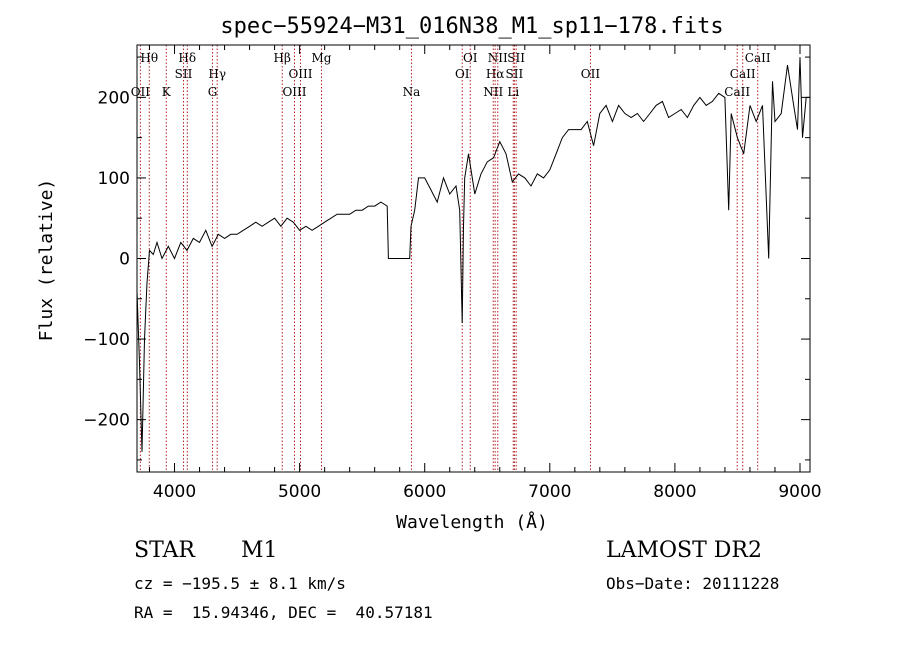 The width and height of the screenshot is (900, 649). What do you see at coordinates (412, 92) in the screenshot?
I see `emission-line-label: Na` at bounding box center [412, 92].